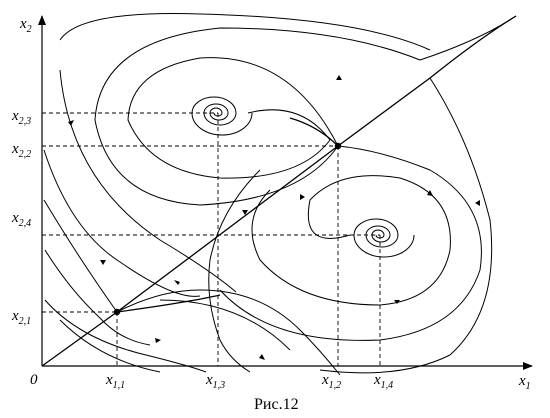 The width and height of the screenshot is (550, 418). What do you see at coordinates (215, 381) in the screenshot?
I see `x-tick-x13: x1,3` at bounding box center [215, 381].